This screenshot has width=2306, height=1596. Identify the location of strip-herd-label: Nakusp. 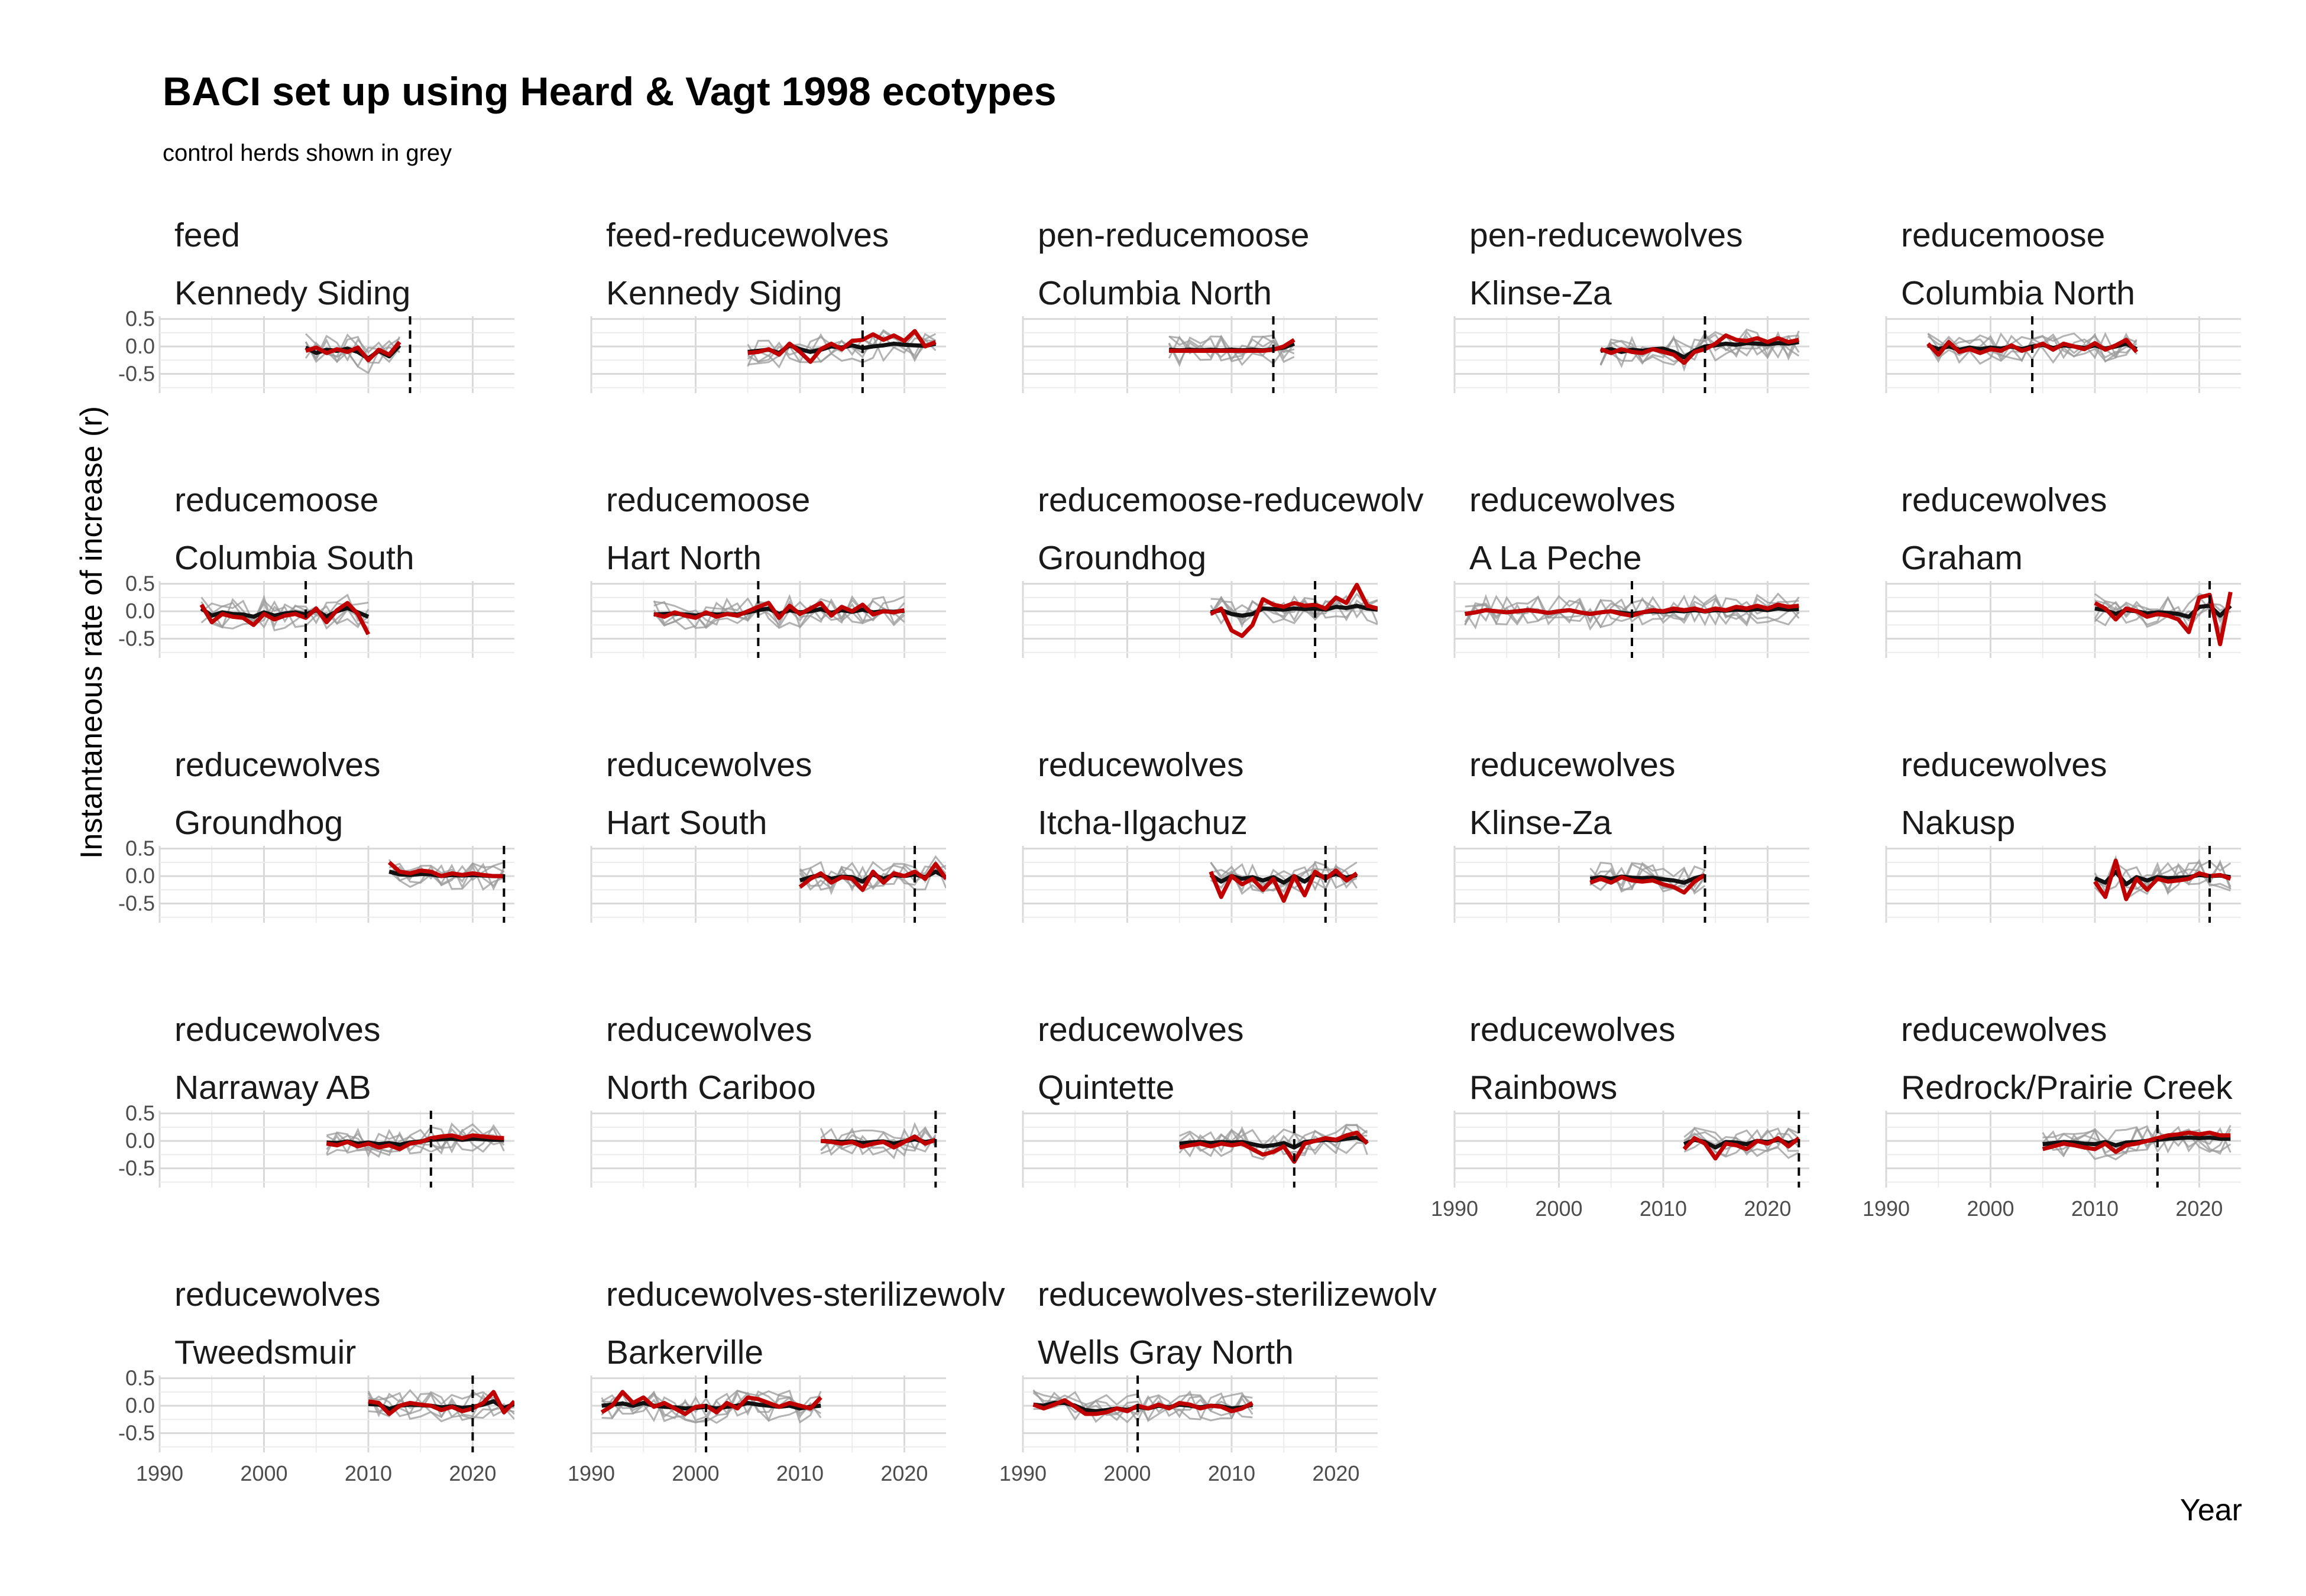
(1958, 823).